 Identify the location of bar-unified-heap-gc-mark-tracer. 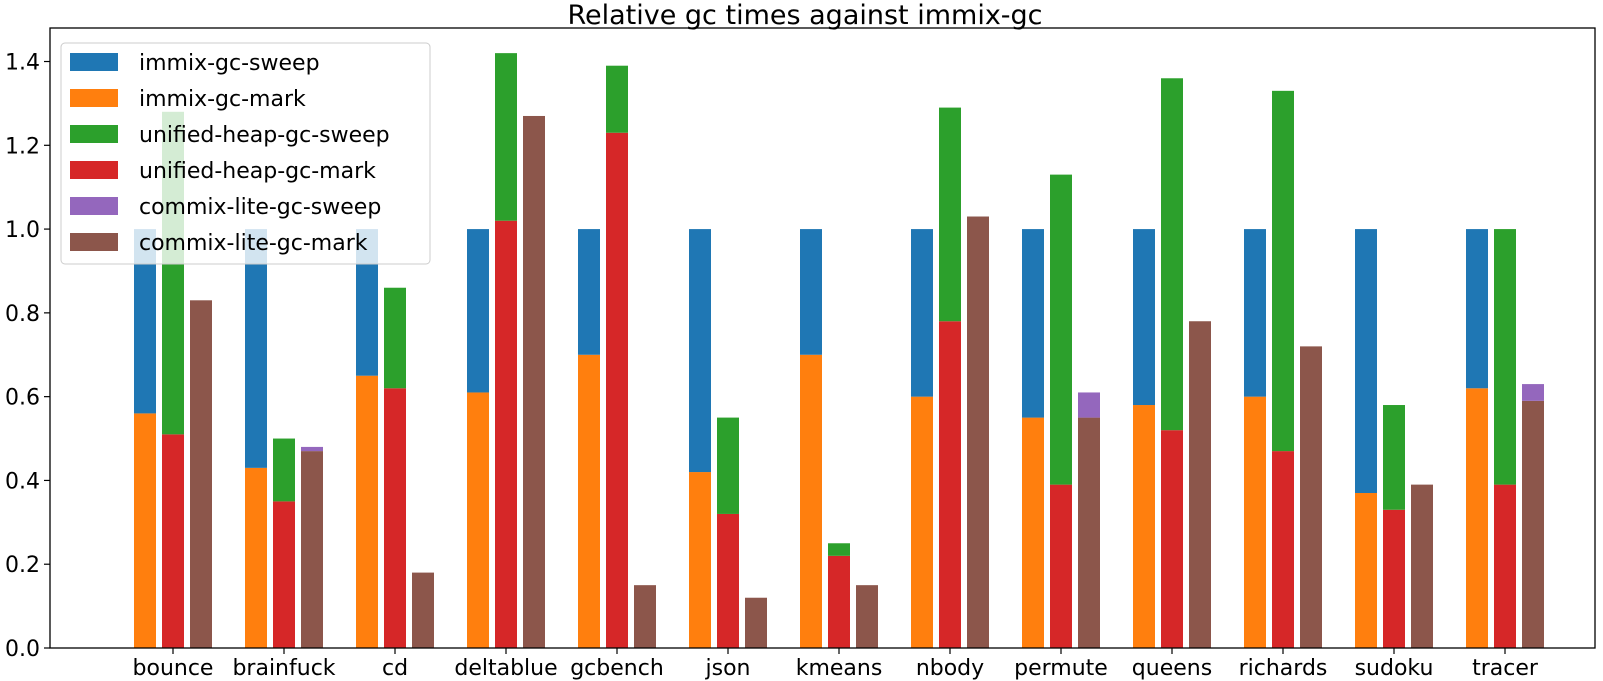
(1505, 566).